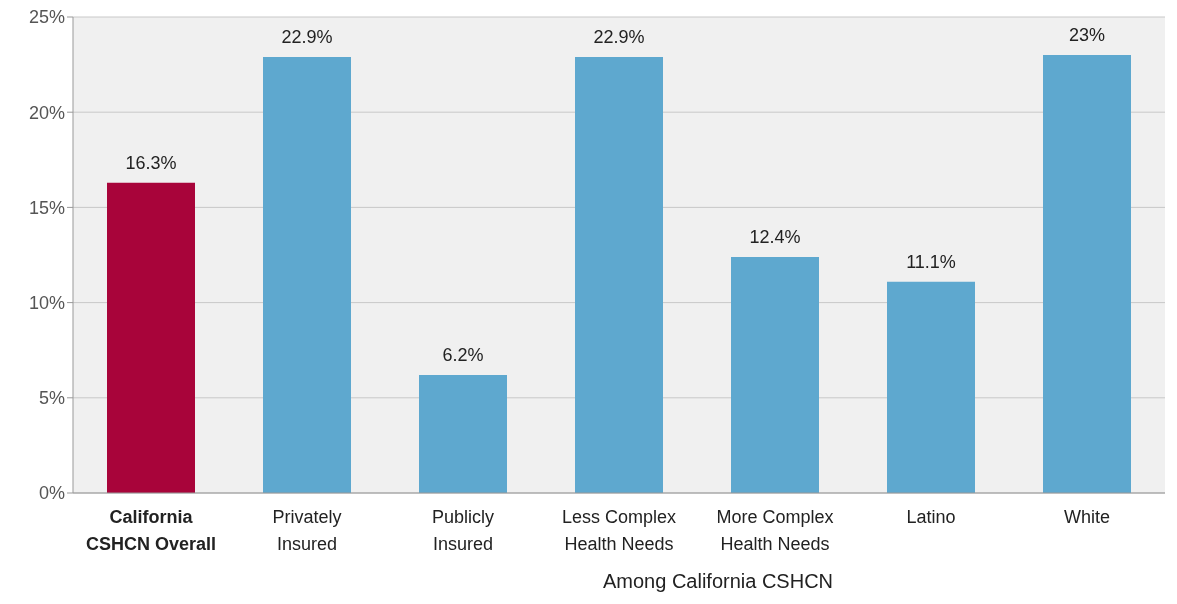  Describe the element at coordinates (931, 261) in the screenshot. I see `data-label: 11.1%` at that location.